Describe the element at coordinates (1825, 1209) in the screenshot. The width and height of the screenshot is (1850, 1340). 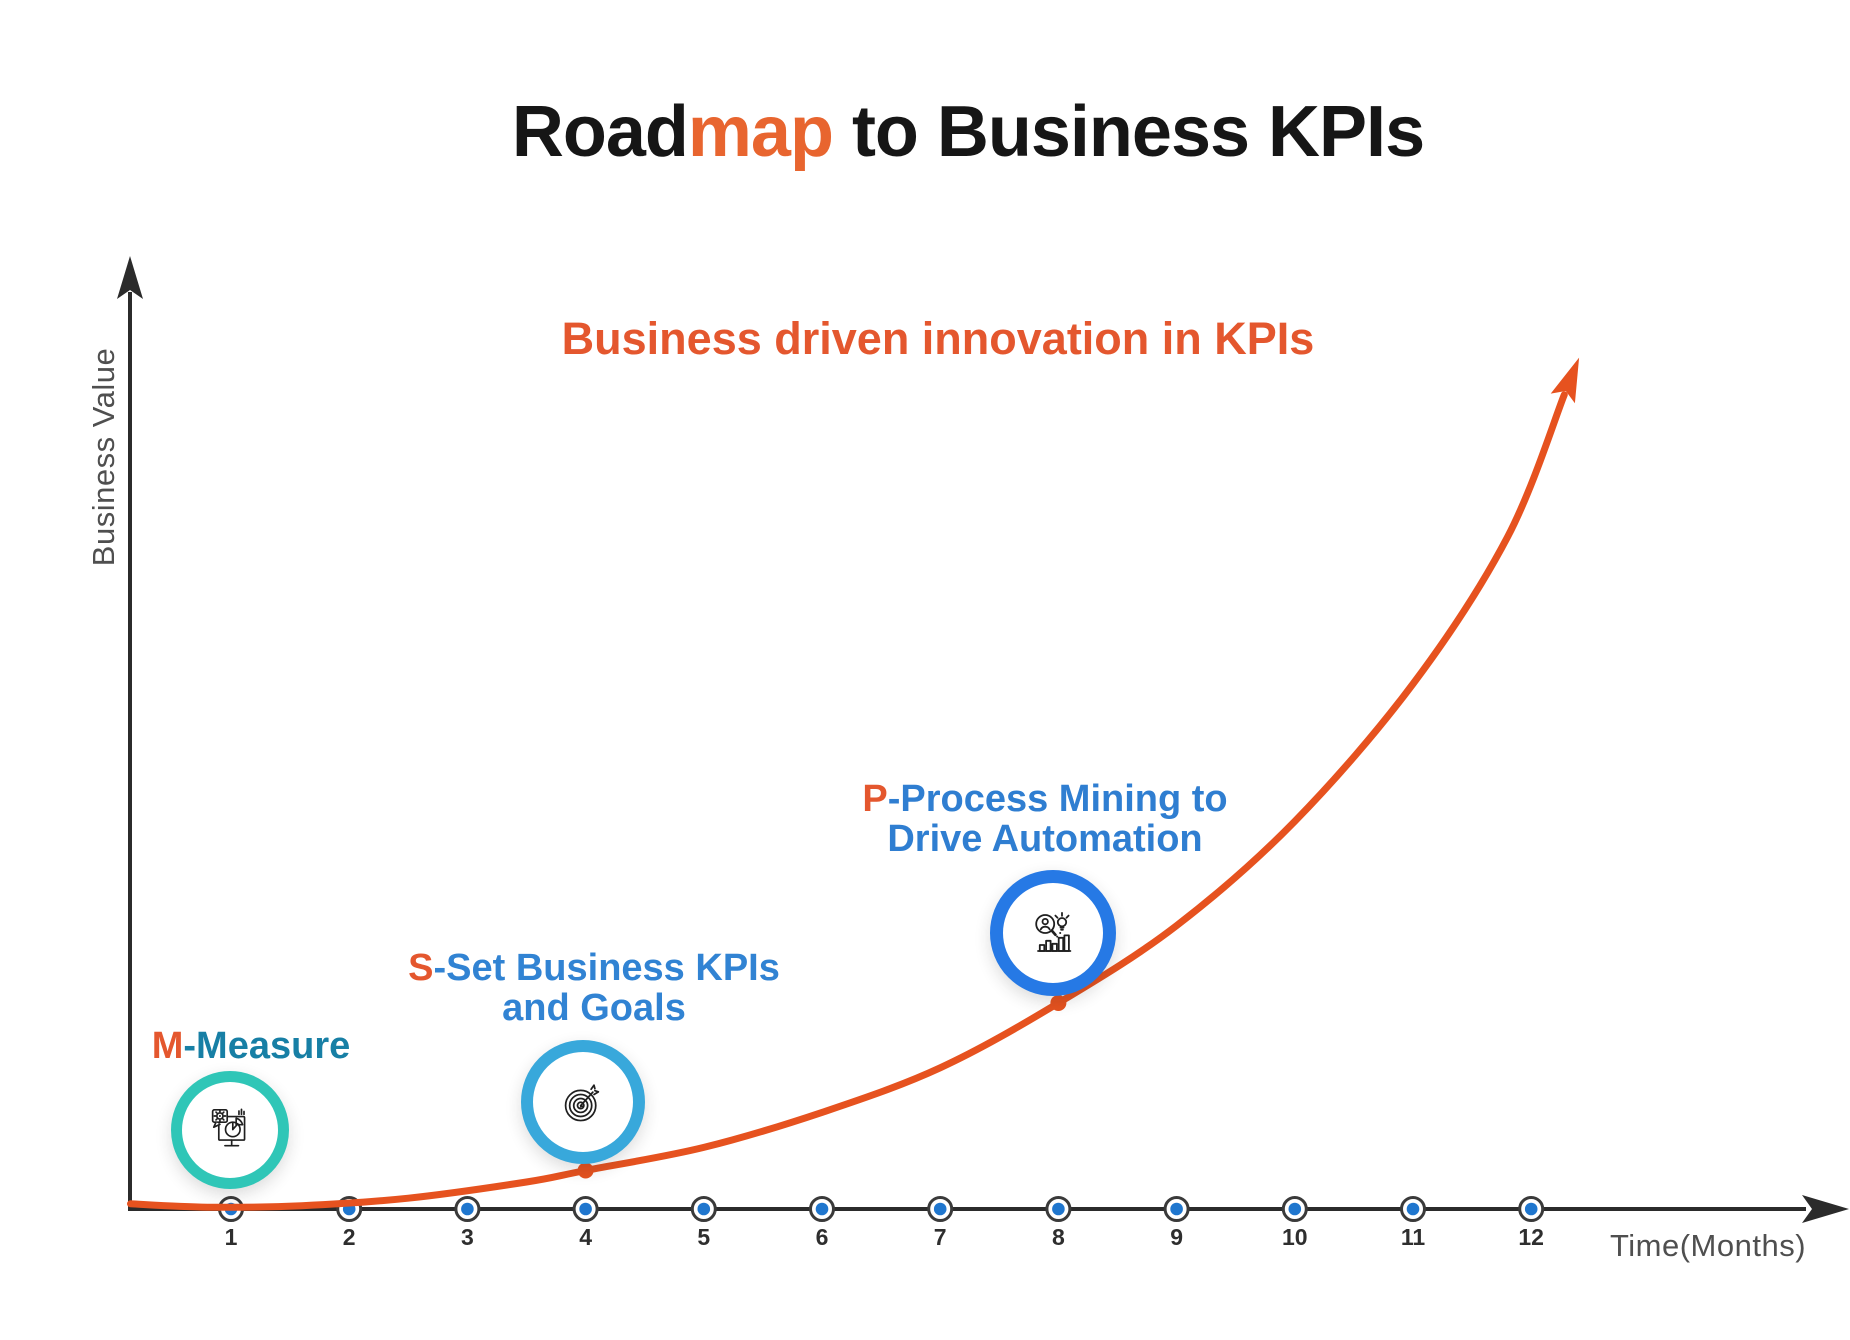
I see `x-axis-arrow-icon` at that location.